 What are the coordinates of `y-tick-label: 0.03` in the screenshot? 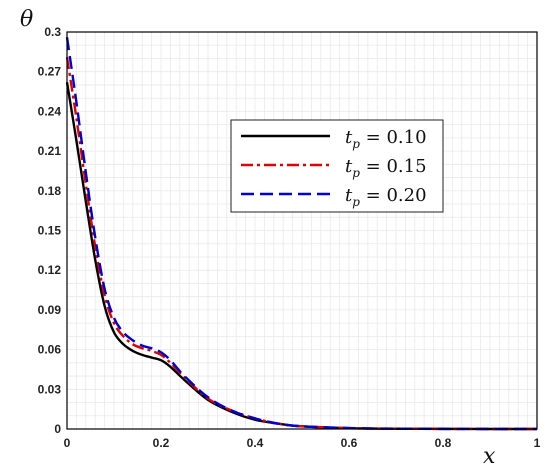 It's located at (50, 389).